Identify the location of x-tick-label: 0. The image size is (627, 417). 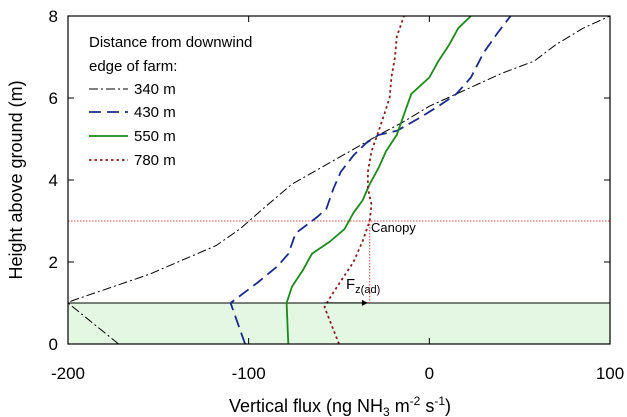
(429, 373).